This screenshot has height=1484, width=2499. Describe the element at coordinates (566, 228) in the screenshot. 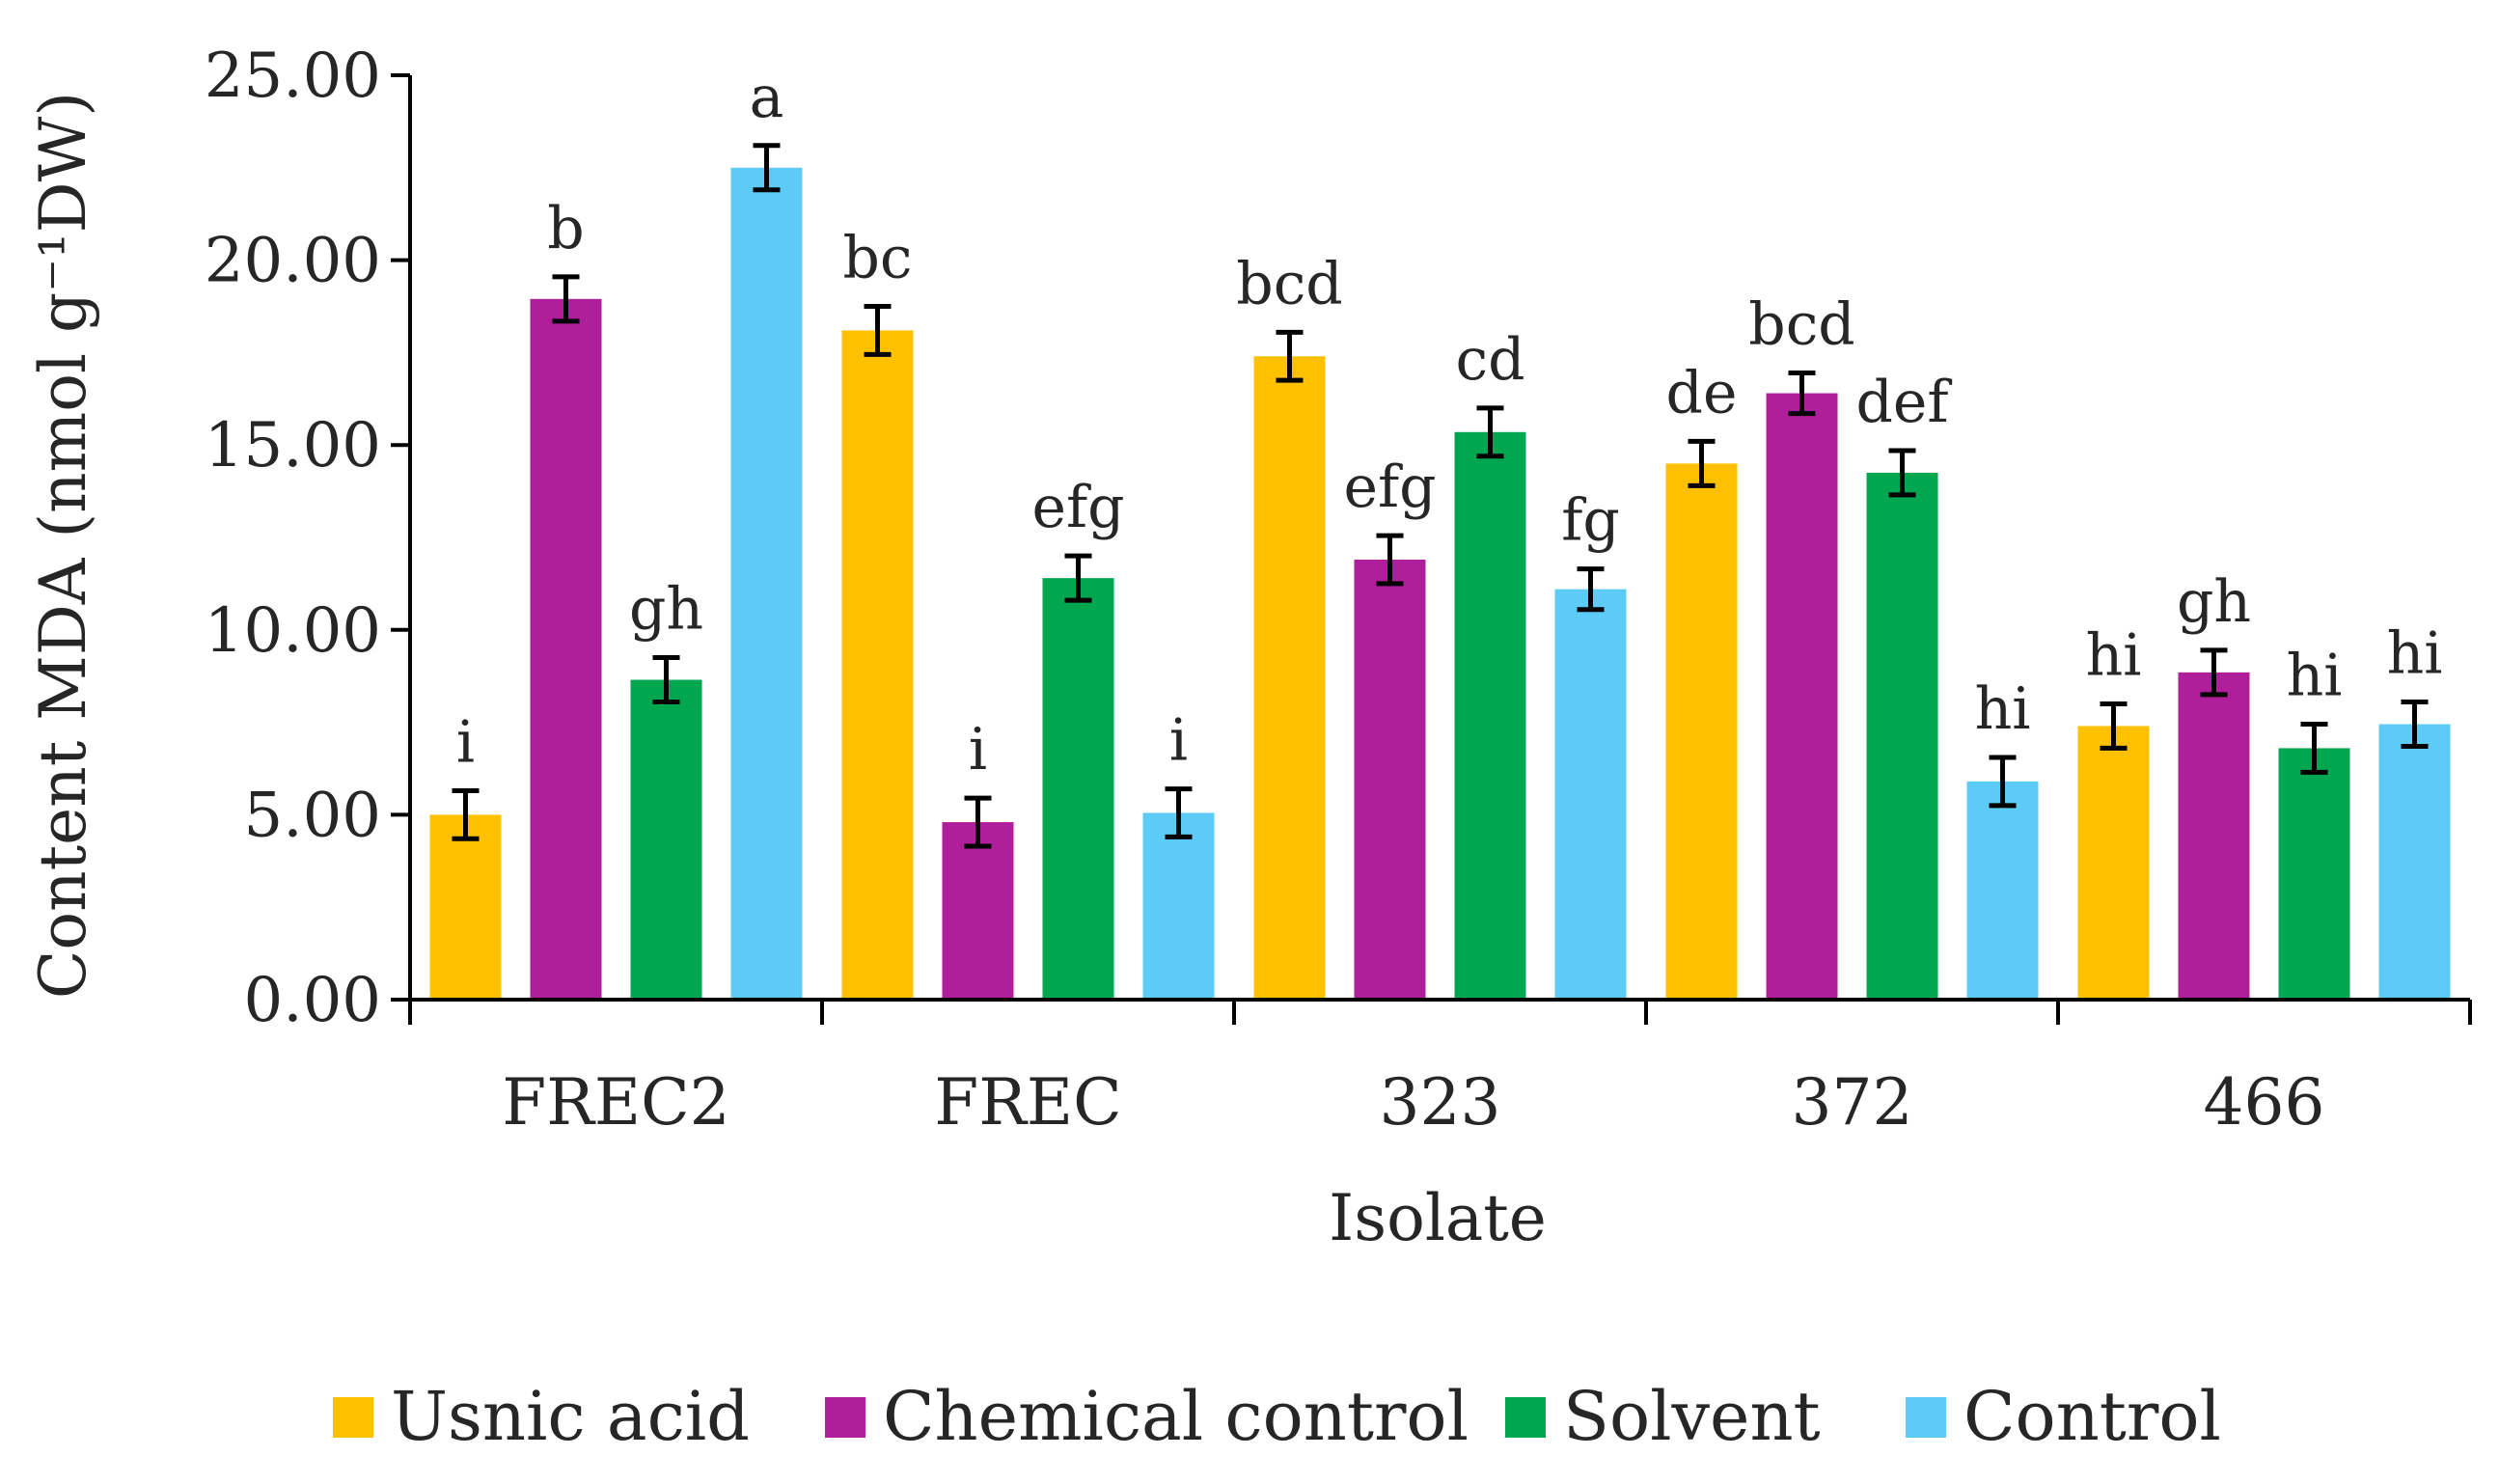

I see `significance-label: b` at that location.